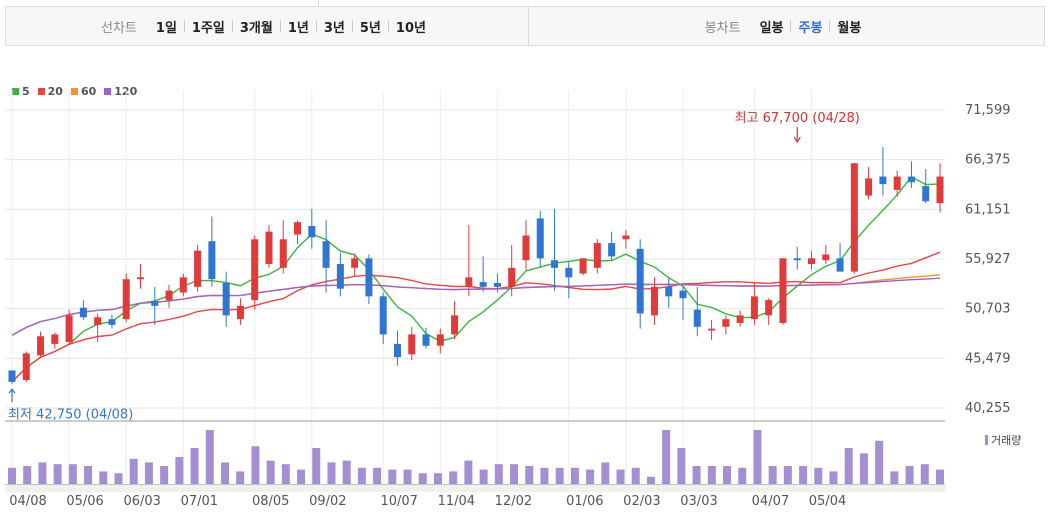 This screenshot has width=1049, height=527. I want to click on volume-label: 거래량, so click(1006, 440).